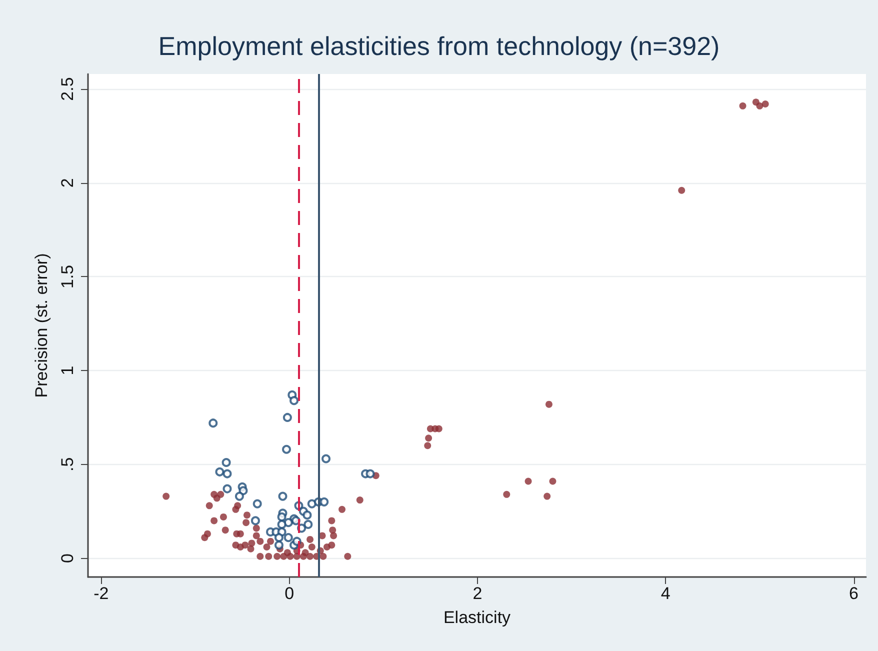  I want to click on y-tick-label: 1, so click(67, 371).